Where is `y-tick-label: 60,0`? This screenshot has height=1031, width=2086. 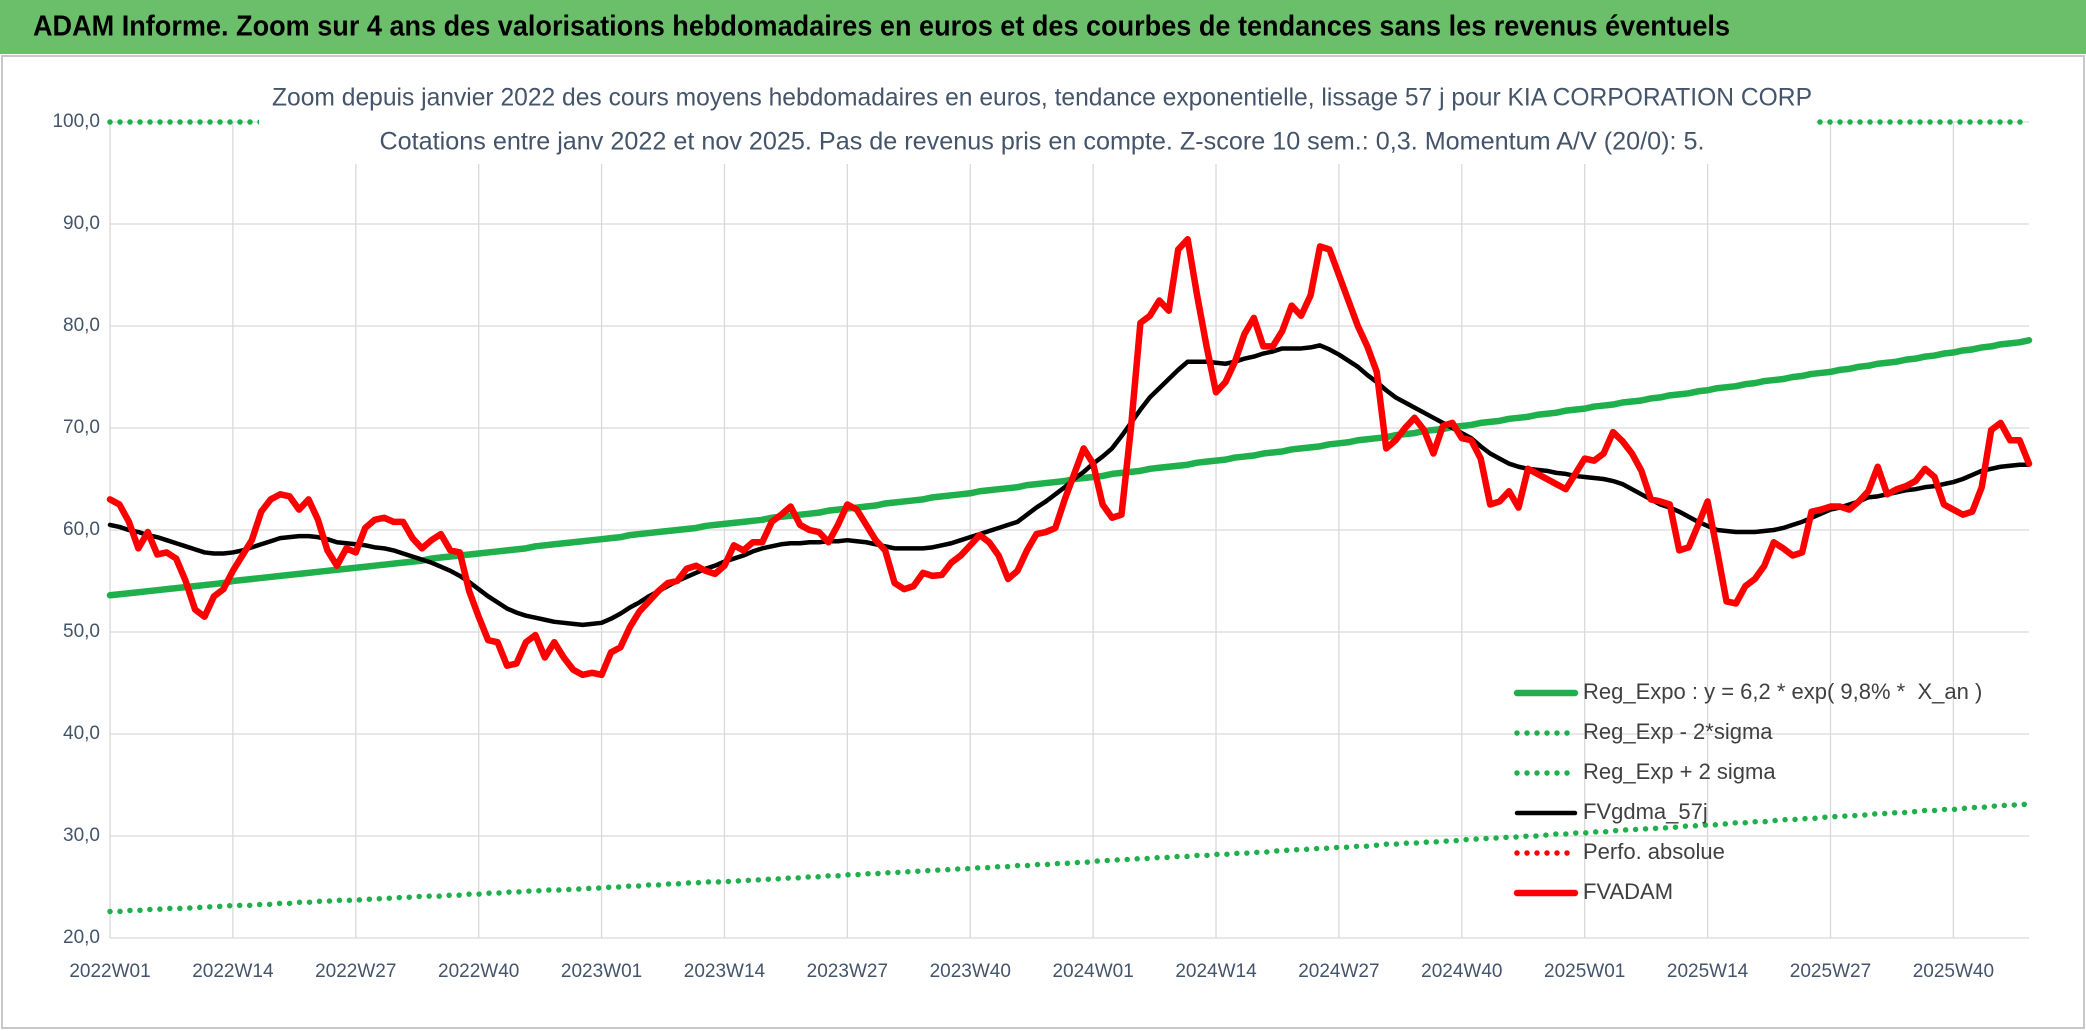 y-tick-label: 60,0 is located at coordinates (81, 529).